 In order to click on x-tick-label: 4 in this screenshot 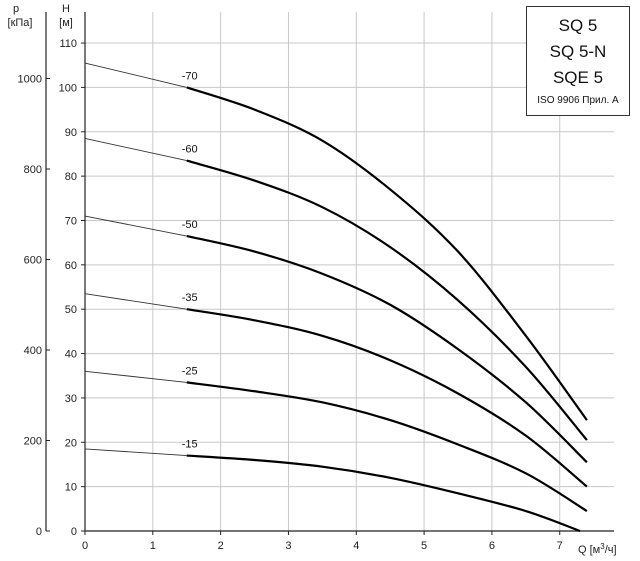, I will do `click(356, 546)`.